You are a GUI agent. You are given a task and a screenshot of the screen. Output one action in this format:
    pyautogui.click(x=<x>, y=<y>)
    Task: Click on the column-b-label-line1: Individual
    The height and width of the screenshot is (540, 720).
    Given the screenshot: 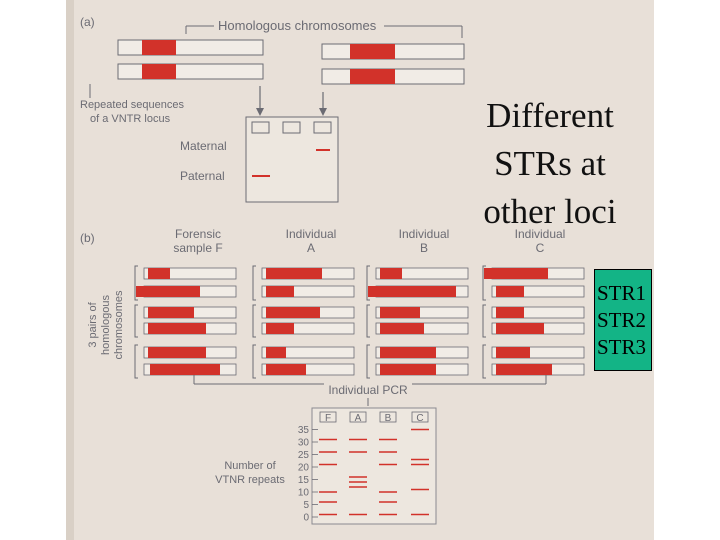 What is the action you would take?
    pyautogui.click(x=424, y=234)
    